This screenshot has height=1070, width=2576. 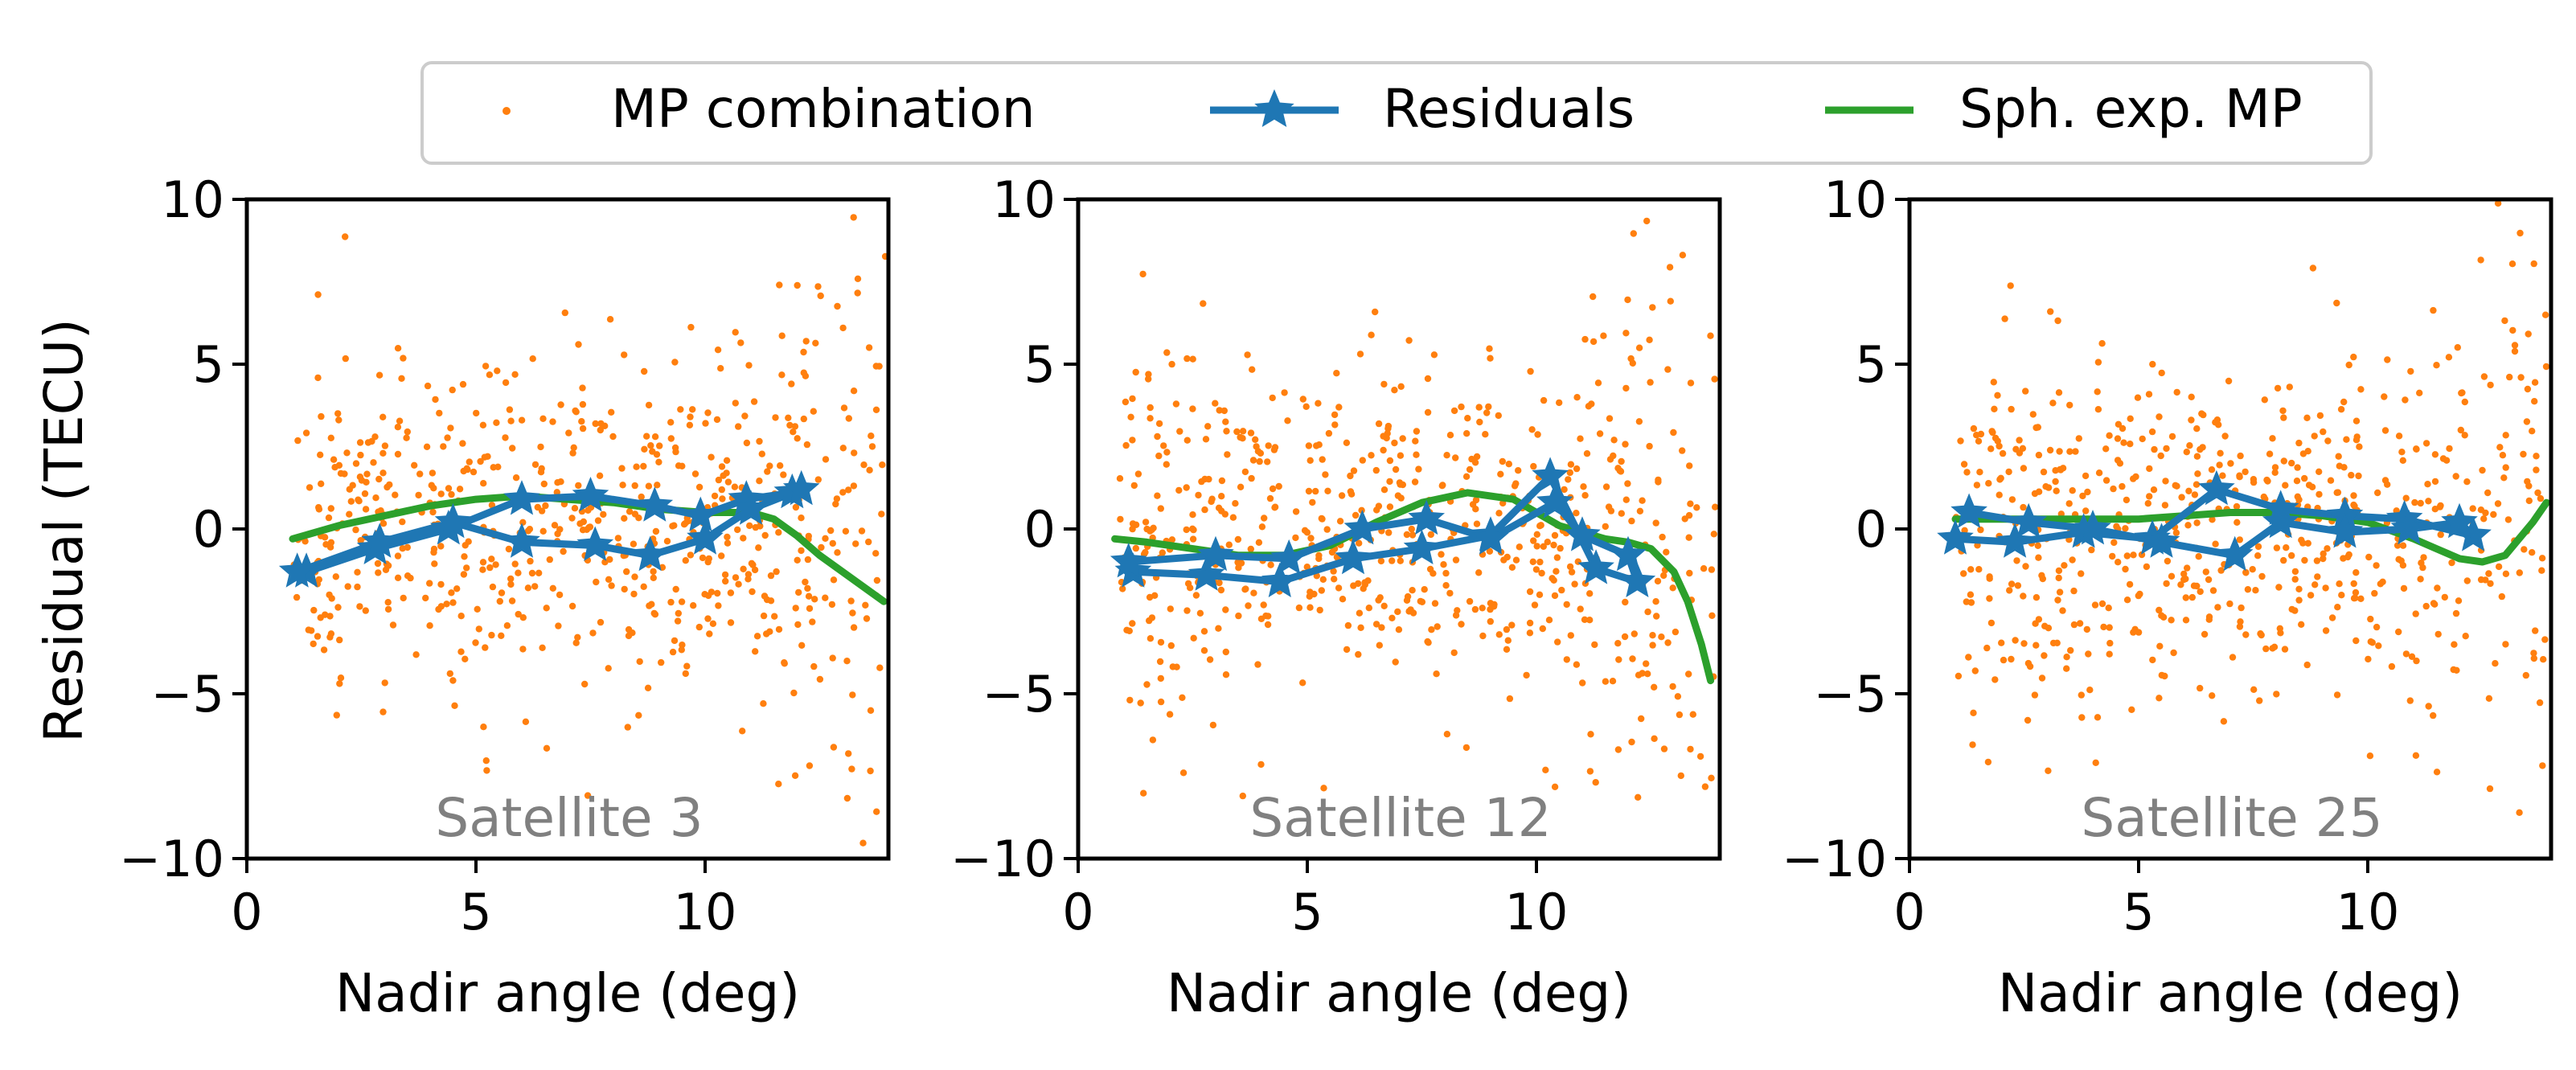 I want to click on y-tick-label: 0, so click(x=1040, y=529).